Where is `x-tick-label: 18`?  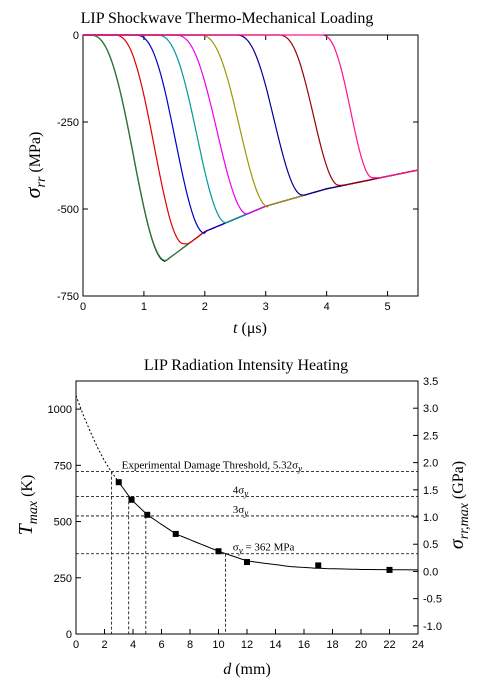 x-tick-label: 18 is located at coordinates (332, 645).